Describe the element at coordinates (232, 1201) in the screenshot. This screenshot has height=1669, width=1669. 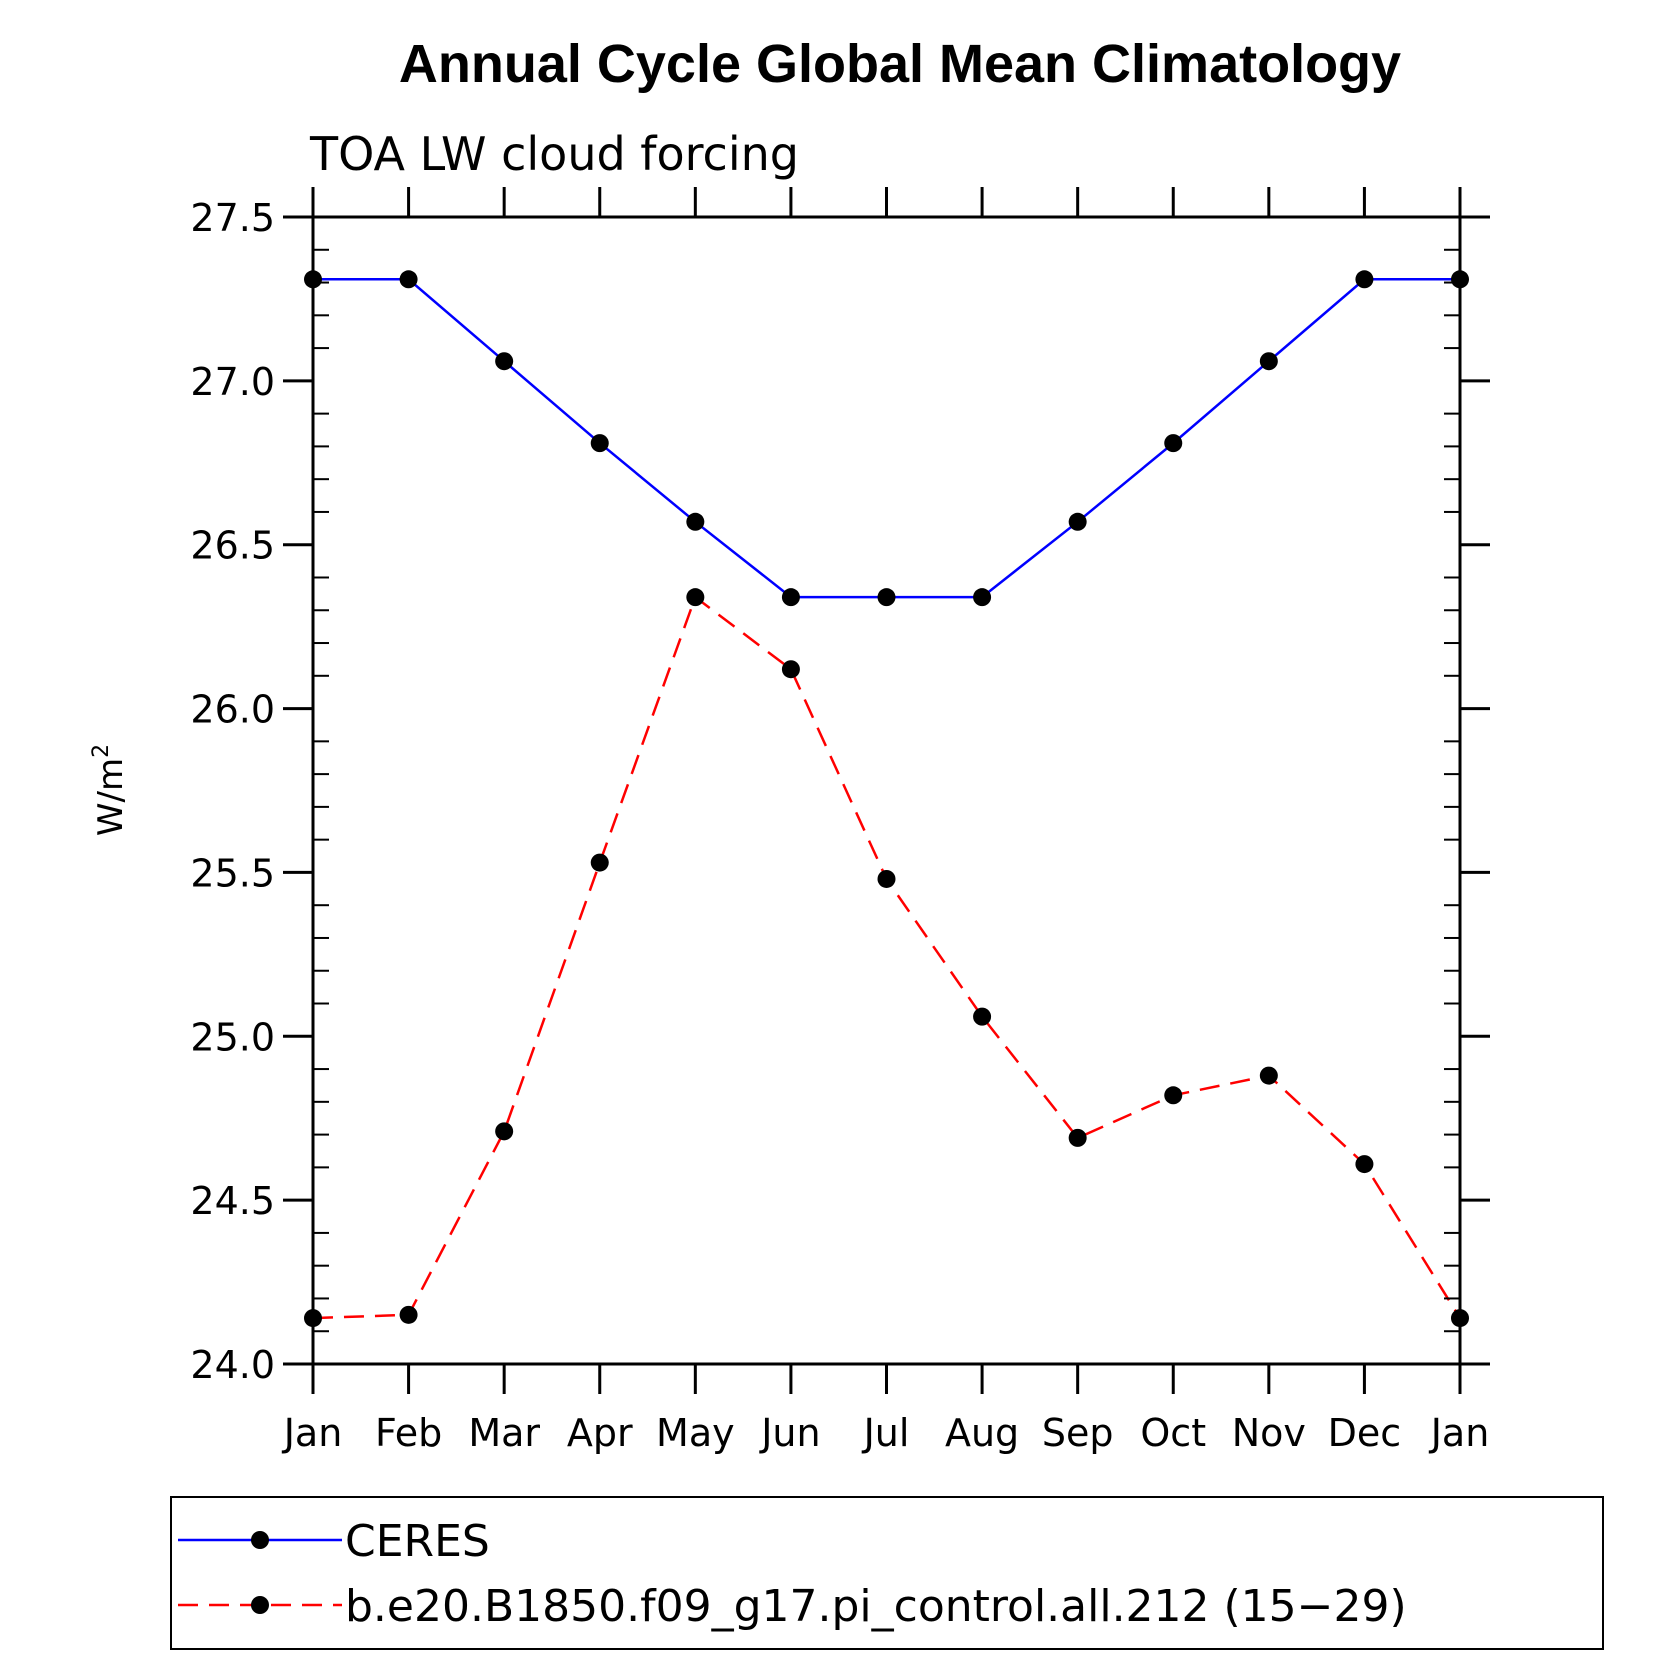
I see `y-tick-label: 24.5` at that location.